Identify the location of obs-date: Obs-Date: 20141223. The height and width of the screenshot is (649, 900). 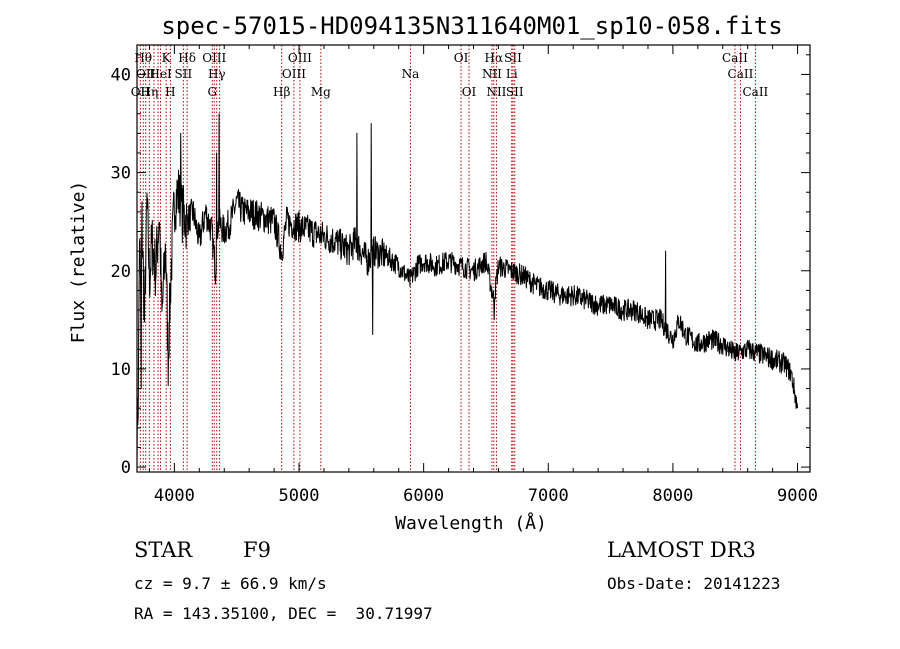
(694, 583).